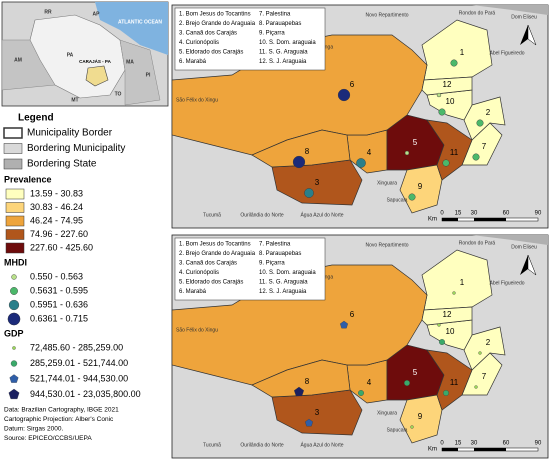  What do you see at coordinates (14, 333) in the screenshot?
I see `legend-section: GDP` at bounding box center [14, 333].